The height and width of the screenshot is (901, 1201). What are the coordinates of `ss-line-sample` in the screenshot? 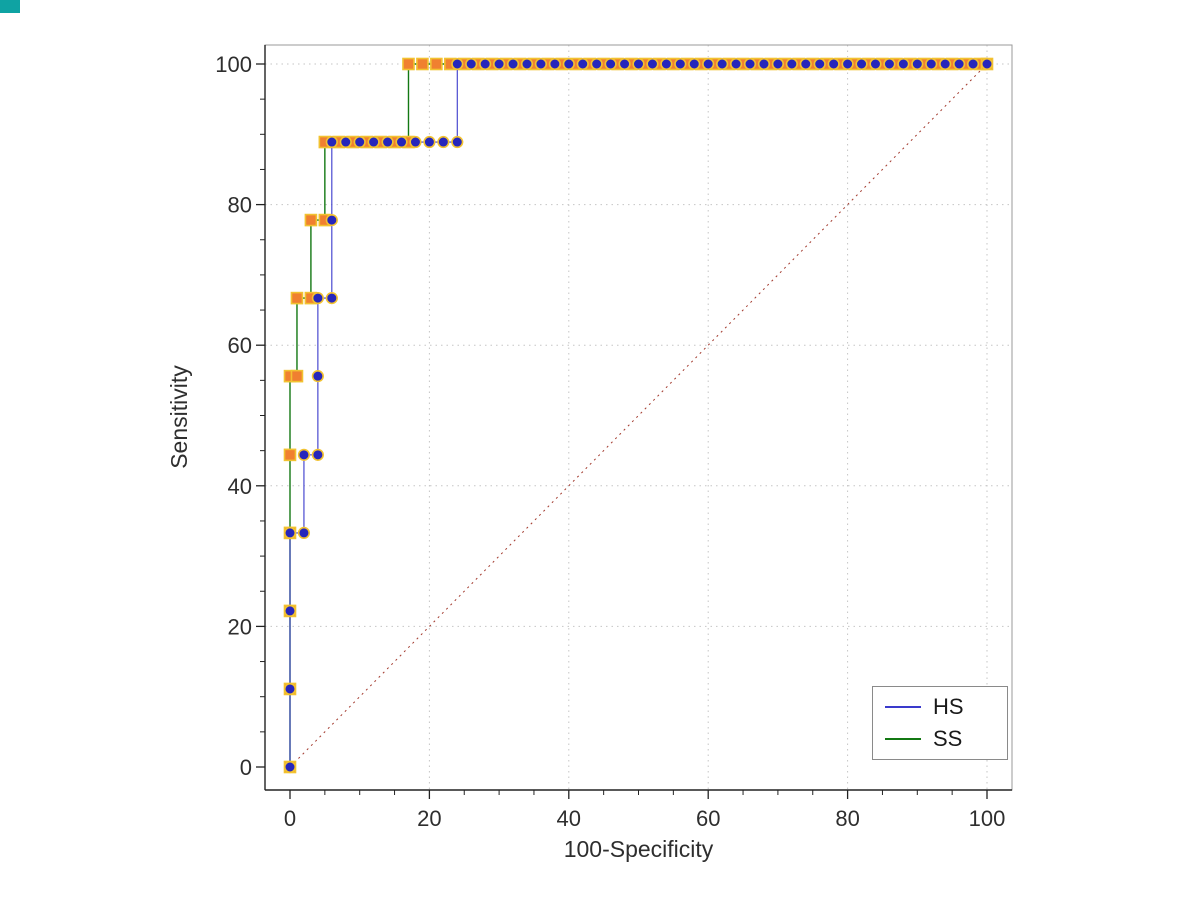 It's located at (903, 739).